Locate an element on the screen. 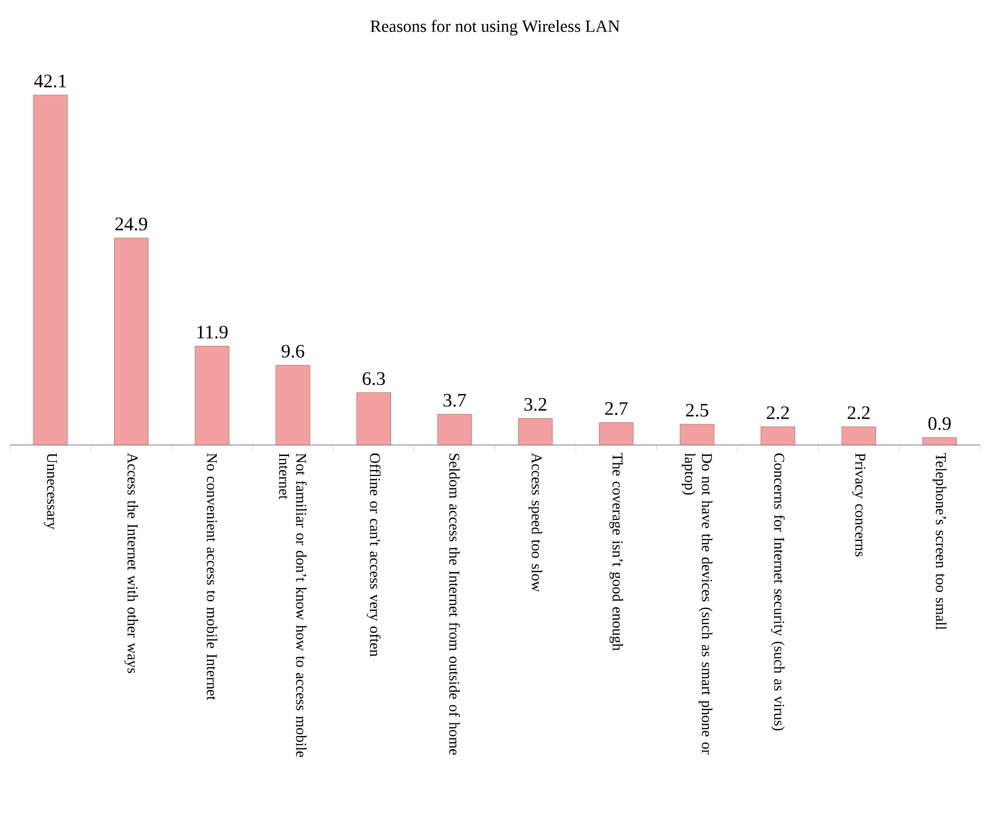  data-label: 42.1 is located at coordinates (50, 81).